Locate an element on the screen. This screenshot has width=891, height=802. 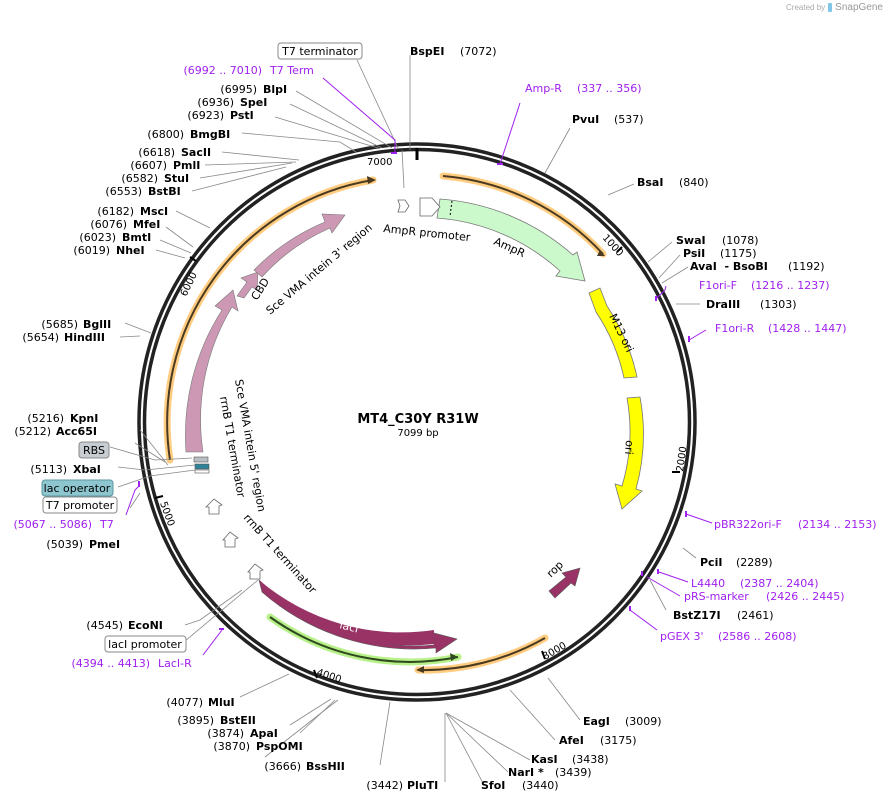
box-t7-terminator: T7 terminator is located at coordinates (320, 51).